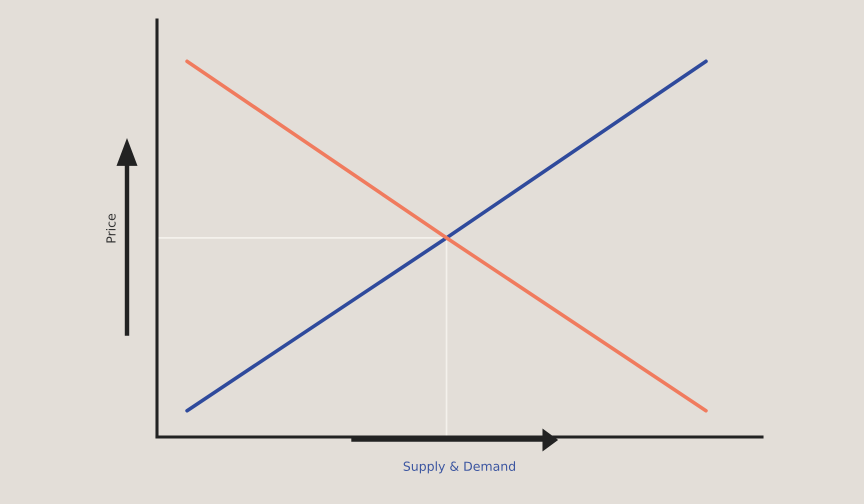 The width and height of the screenshot is (864, 504). I want to click on x-axis-title: Supply & Demand, so click(460, 467).